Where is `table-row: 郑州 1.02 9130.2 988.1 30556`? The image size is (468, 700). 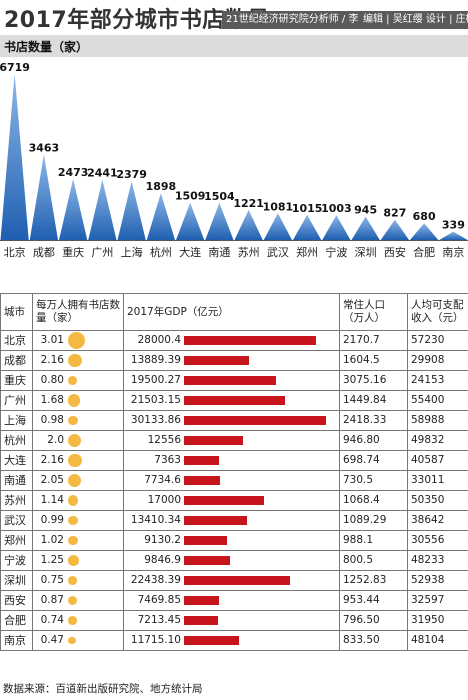 table-row: 郑州 1.02 9130.2 988.1 30556 is located at coordinates (234, 540).